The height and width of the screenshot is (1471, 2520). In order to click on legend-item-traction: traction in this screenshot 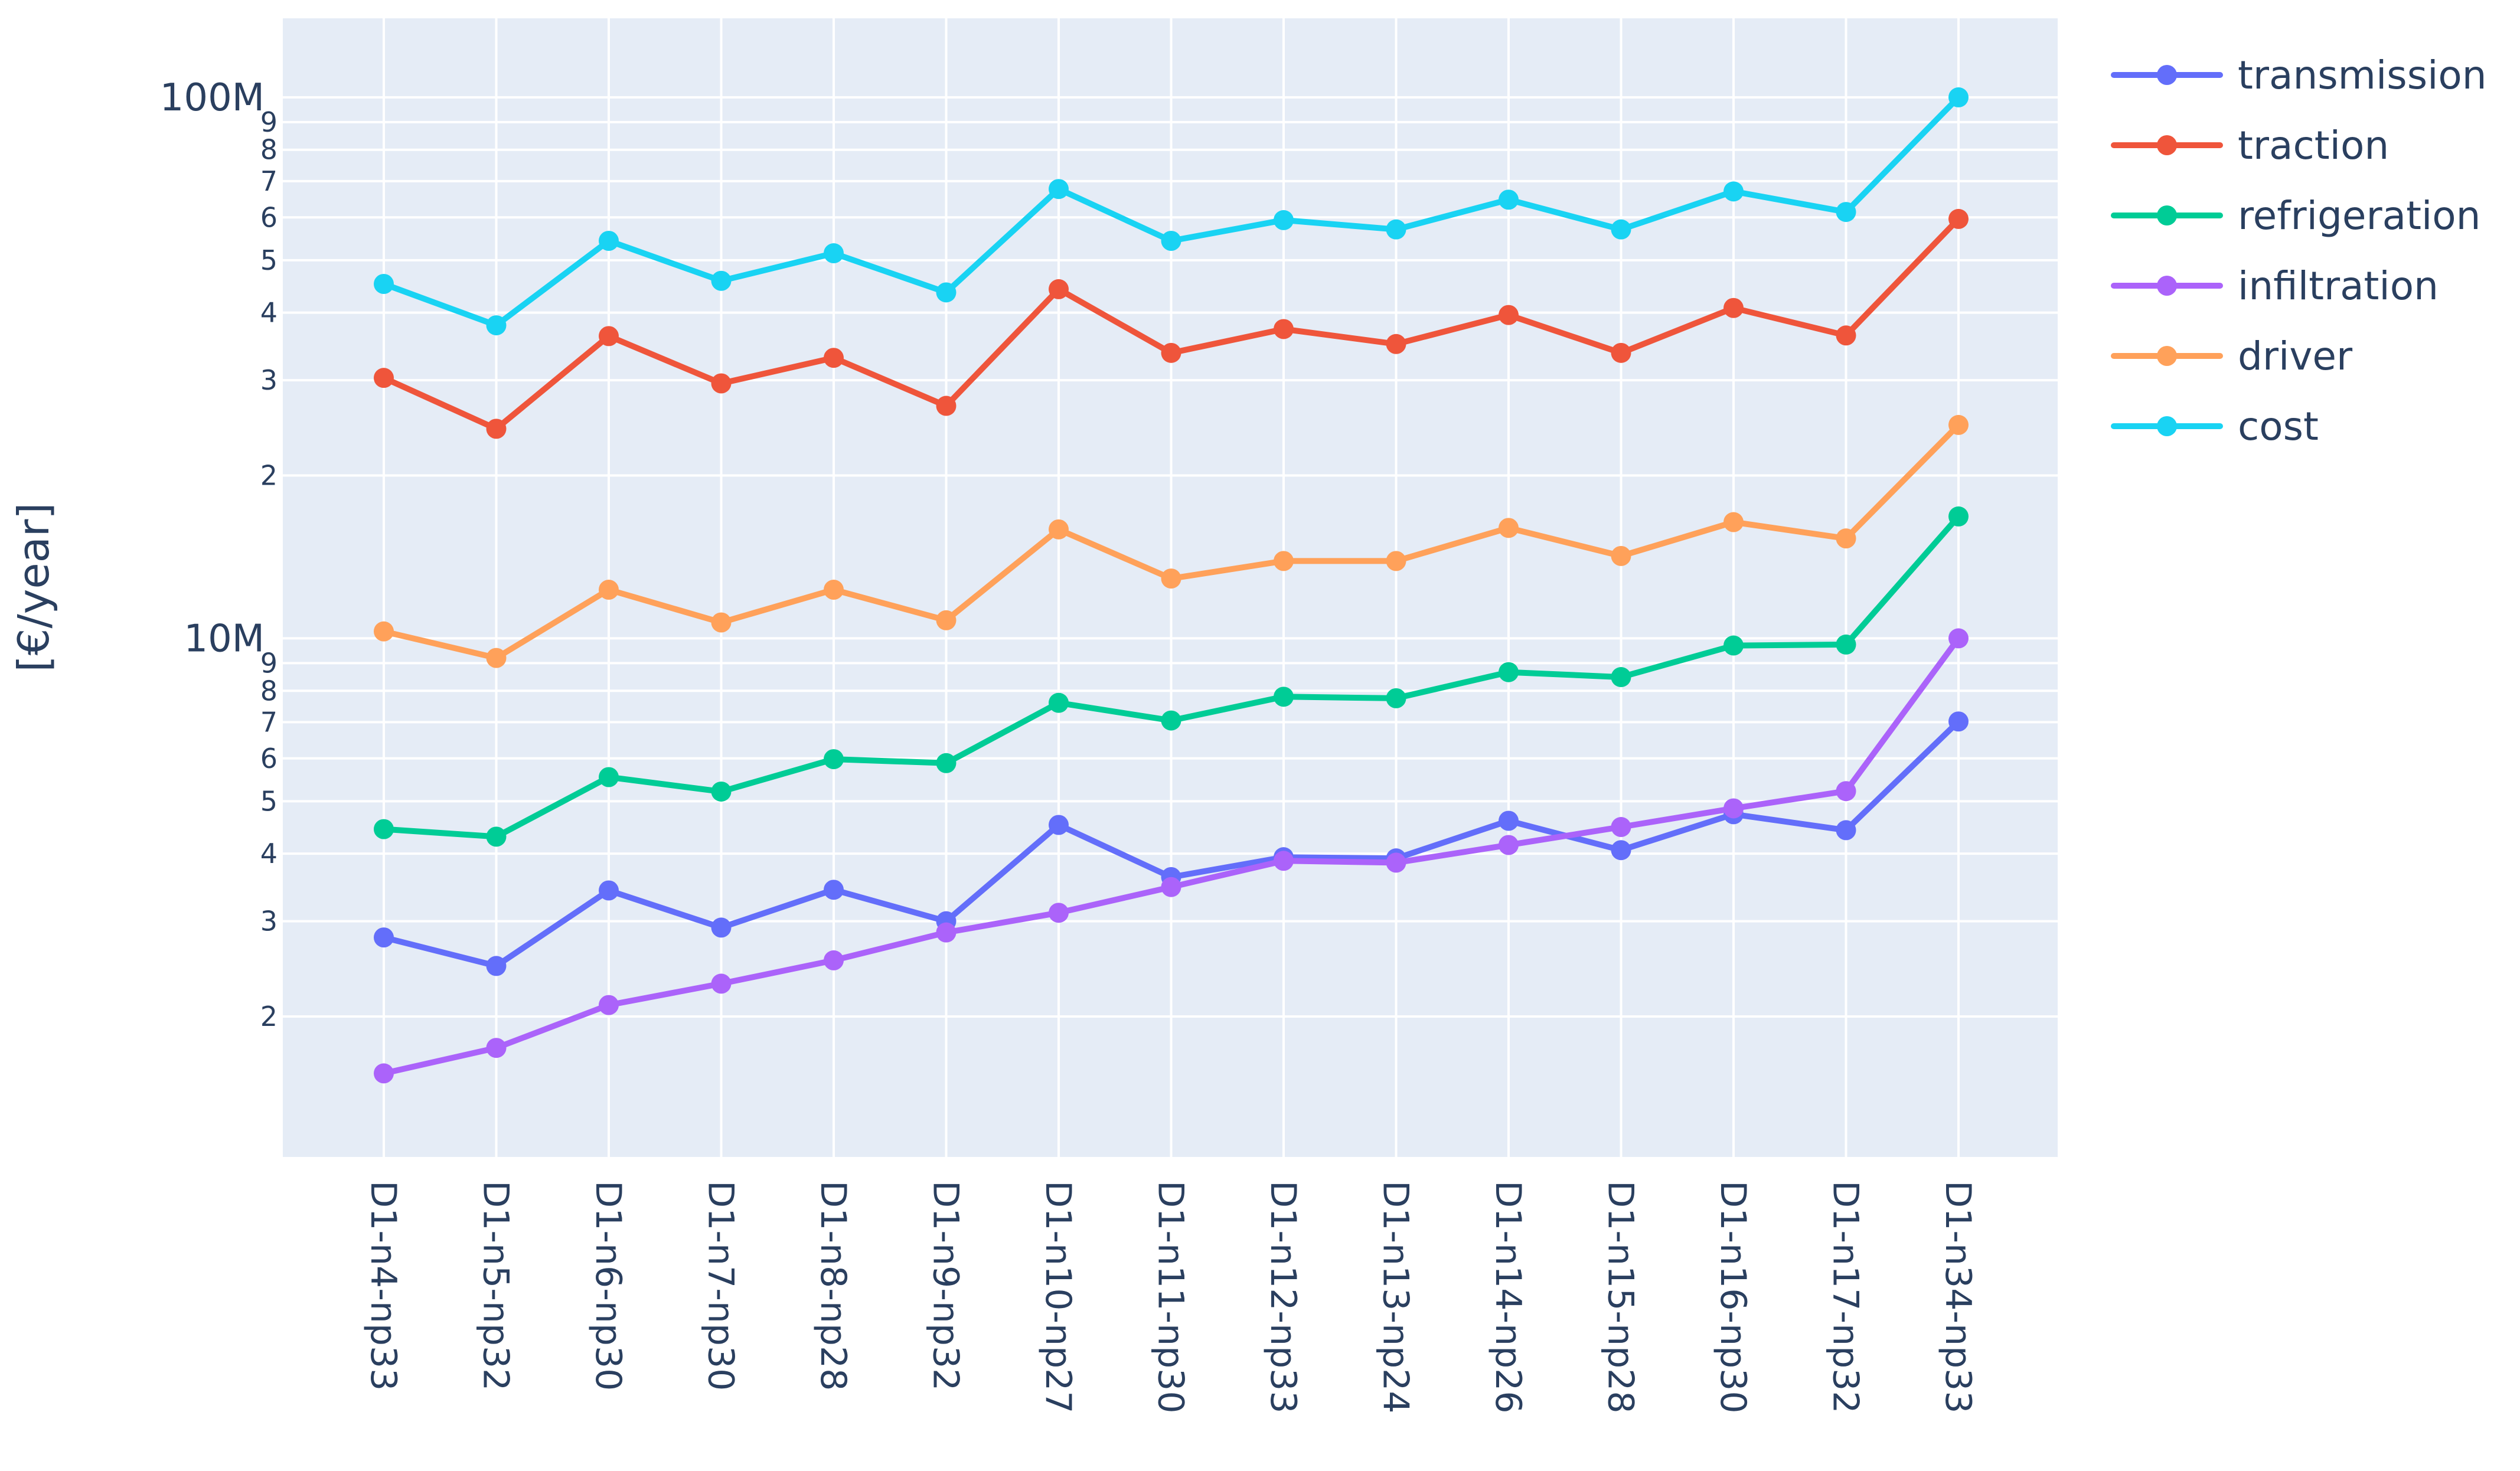, I will do `click(2250, 145)`.